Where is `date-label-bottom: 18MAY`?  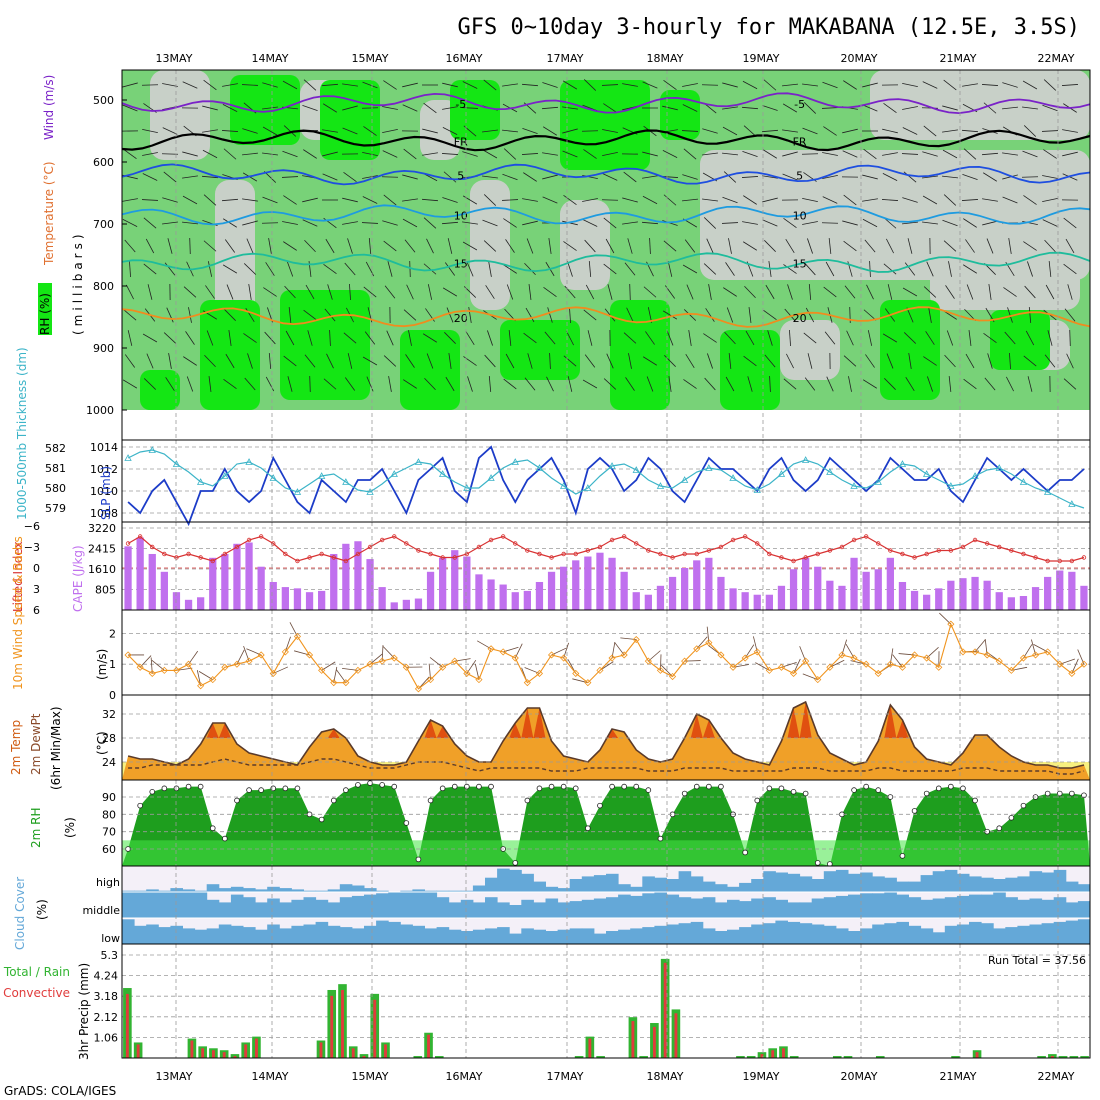
date-label-bottom: 18MAY is located at coordinates (665, 1076).